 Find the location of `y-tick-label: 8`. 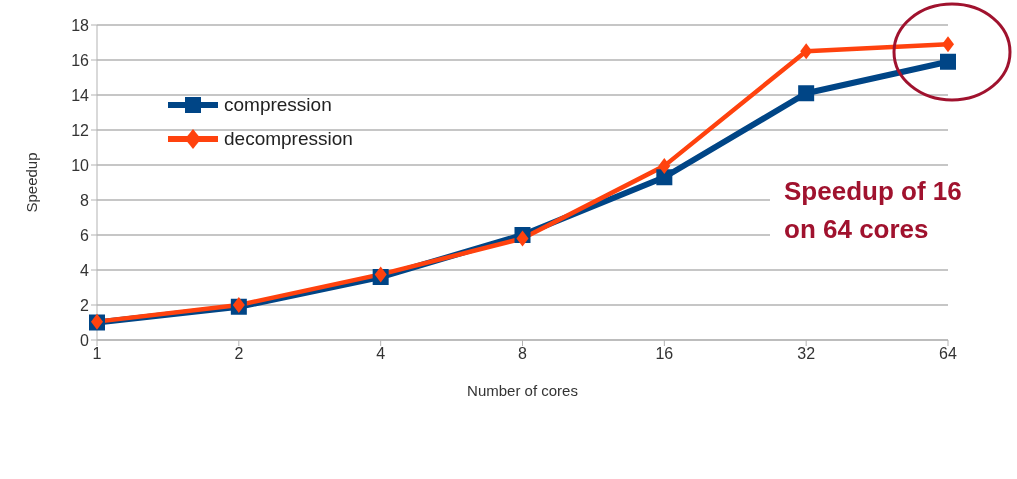

y-tick-label: 8 is located at coordinates (85, 200).